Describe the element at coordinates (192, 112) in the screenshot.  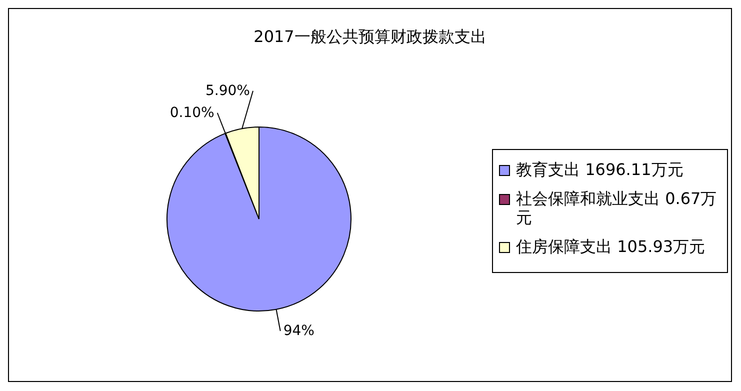
I see `data-label: 0.10%` at that location.